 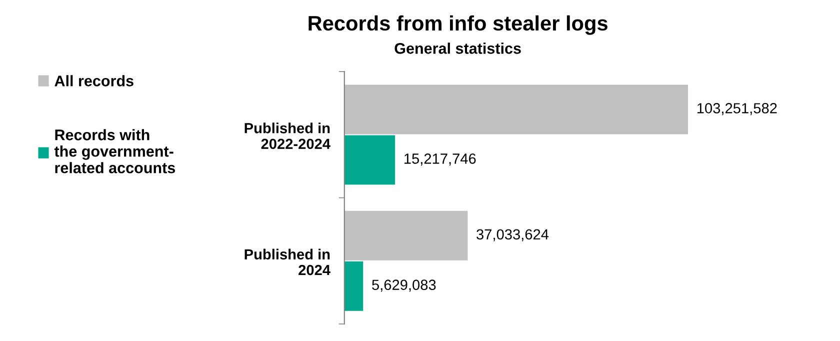 I want to click on y-tick-label: Published in 2024, so click(x=287, y=262).